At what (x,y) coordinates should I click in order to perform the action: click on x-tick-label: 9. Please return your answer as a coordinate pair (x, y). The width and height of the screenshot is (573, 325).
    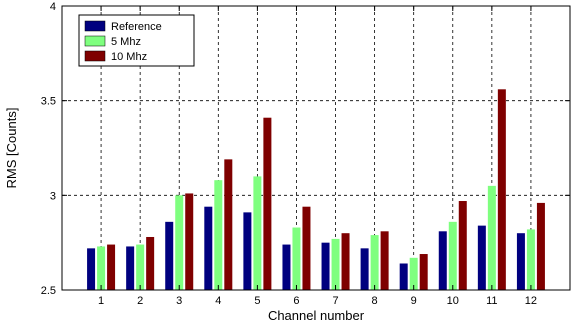
    Looking at the image, I should click on (414, 301).